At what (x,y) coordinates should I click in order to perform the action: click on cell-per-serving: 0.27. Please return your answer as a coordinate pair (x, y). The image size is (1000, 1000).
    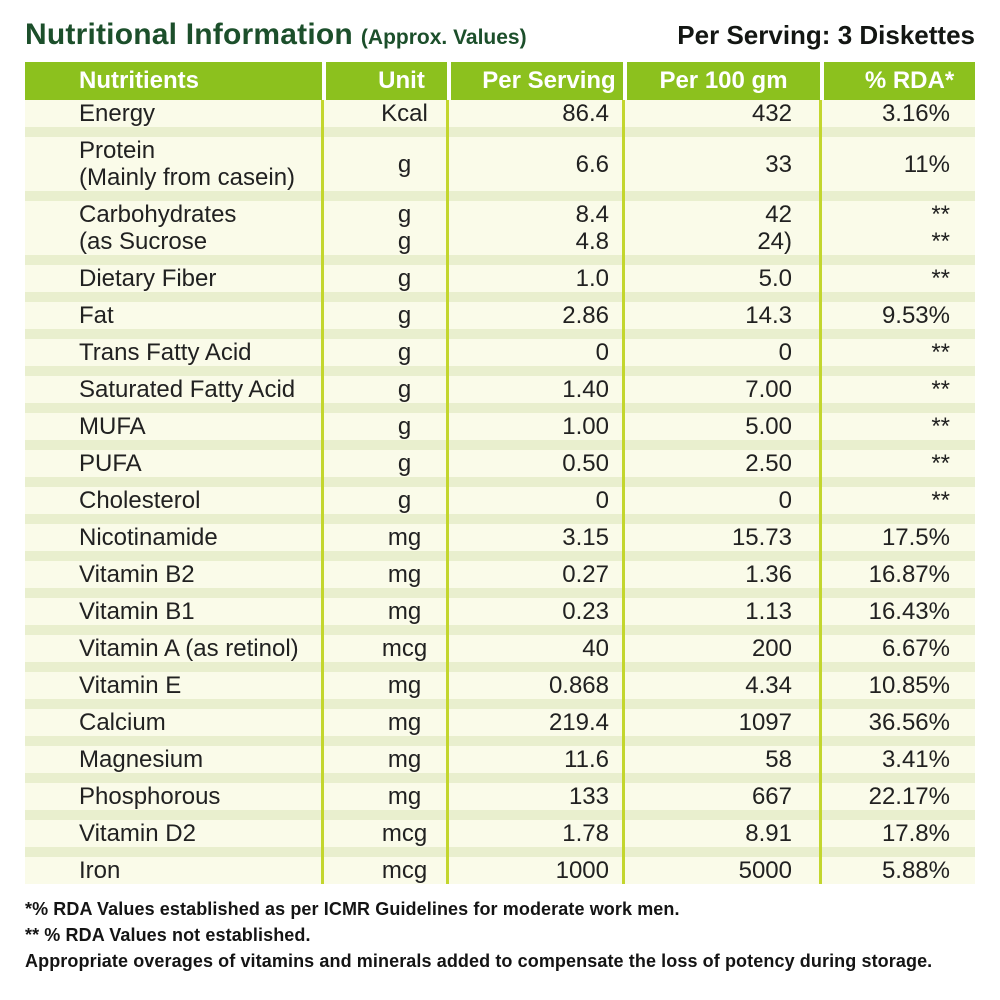
    Looking at the image, I should click on (535, 574).